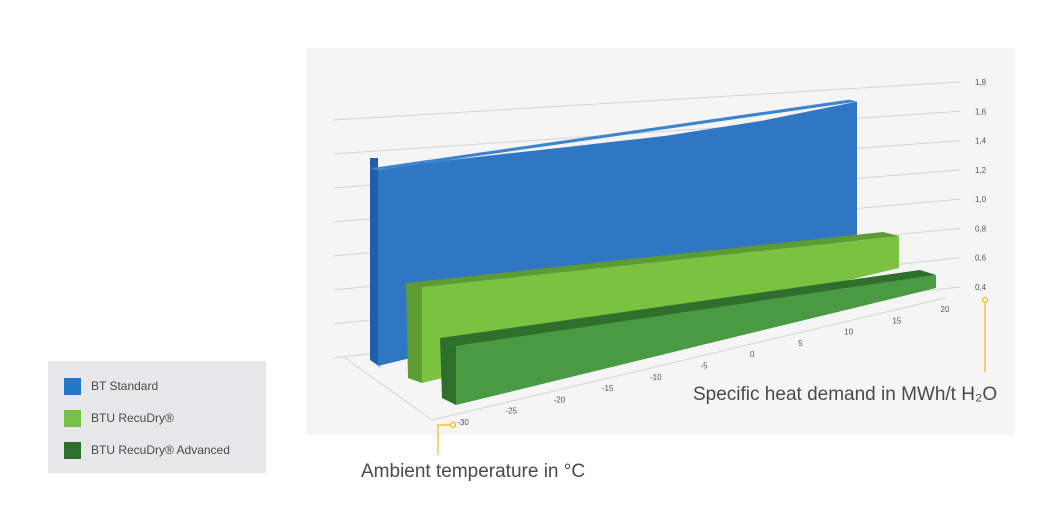 The height and width of the screenshot is (511, 1050). Describe the element at coordinates (845, 394) in the screenshot. I see `y-axis-title: Specific heat demand in MWh/t H₂O` at that location.